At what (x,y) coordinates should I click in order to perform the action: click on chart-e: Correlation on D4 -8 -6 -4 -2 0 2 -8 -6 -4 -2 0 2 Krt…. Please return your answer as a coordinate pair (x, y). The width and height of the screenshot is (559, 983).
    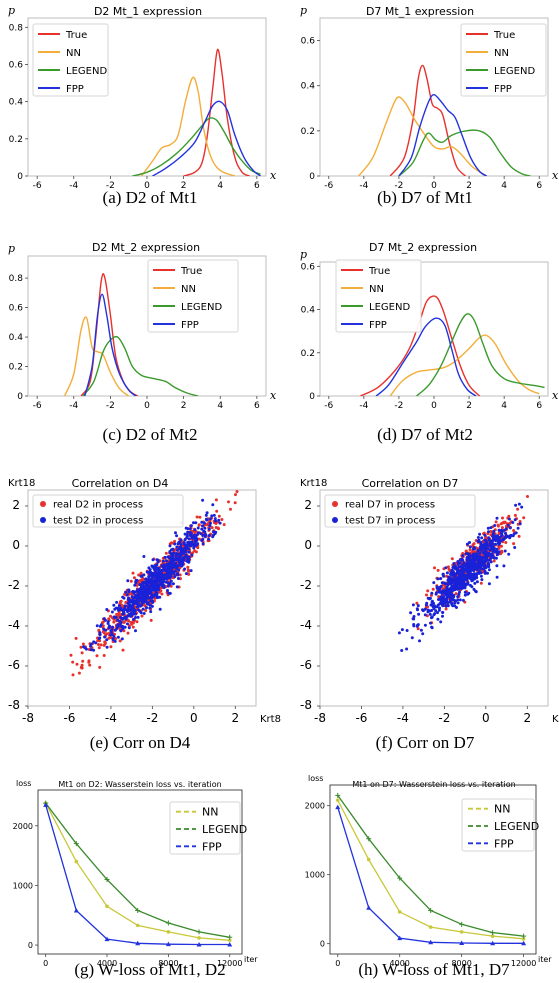
    Looking at the image, I should click on (144, 614).